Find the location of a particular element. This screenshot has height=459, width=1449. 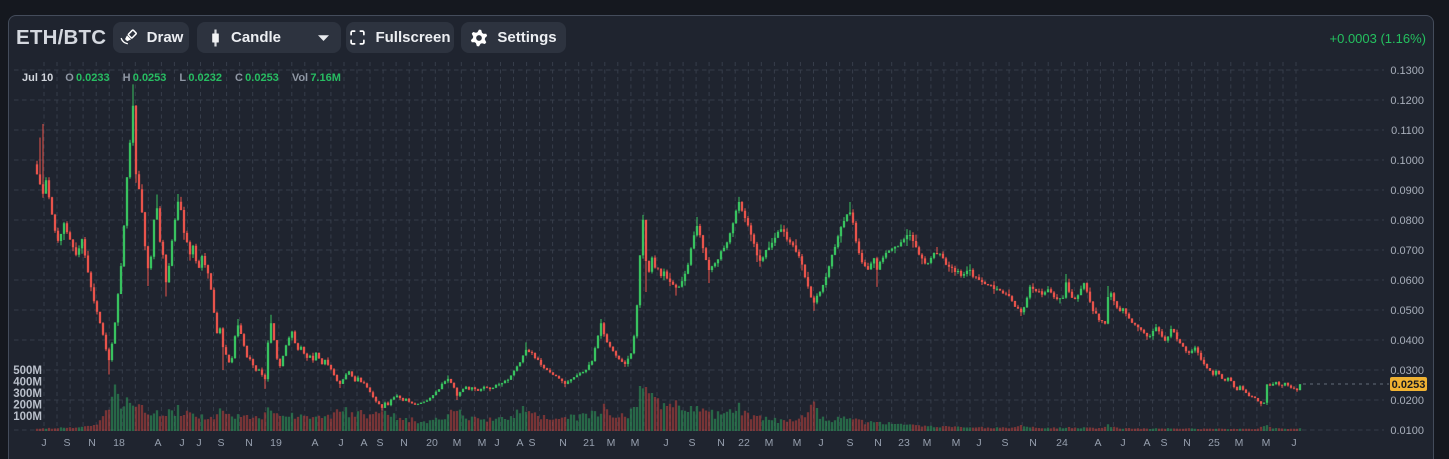

svg-text: 22 is located at coordinates (744, 443).